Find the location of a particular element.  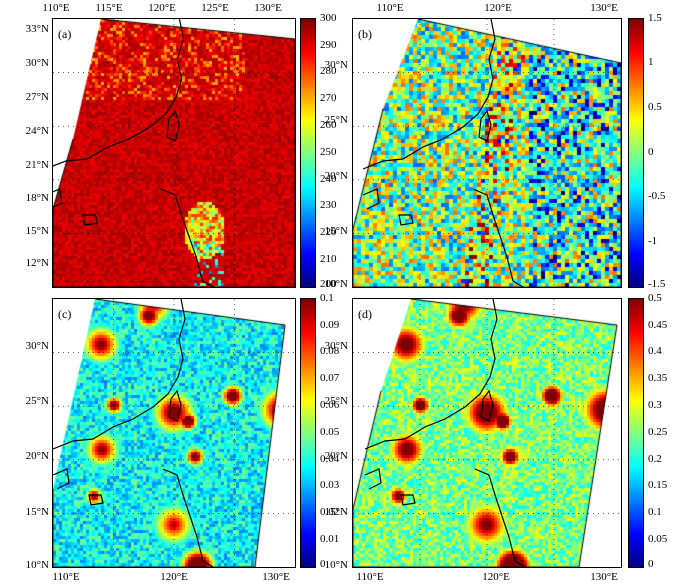

colorbar-label: 290 is located at coordinates (328, 45).